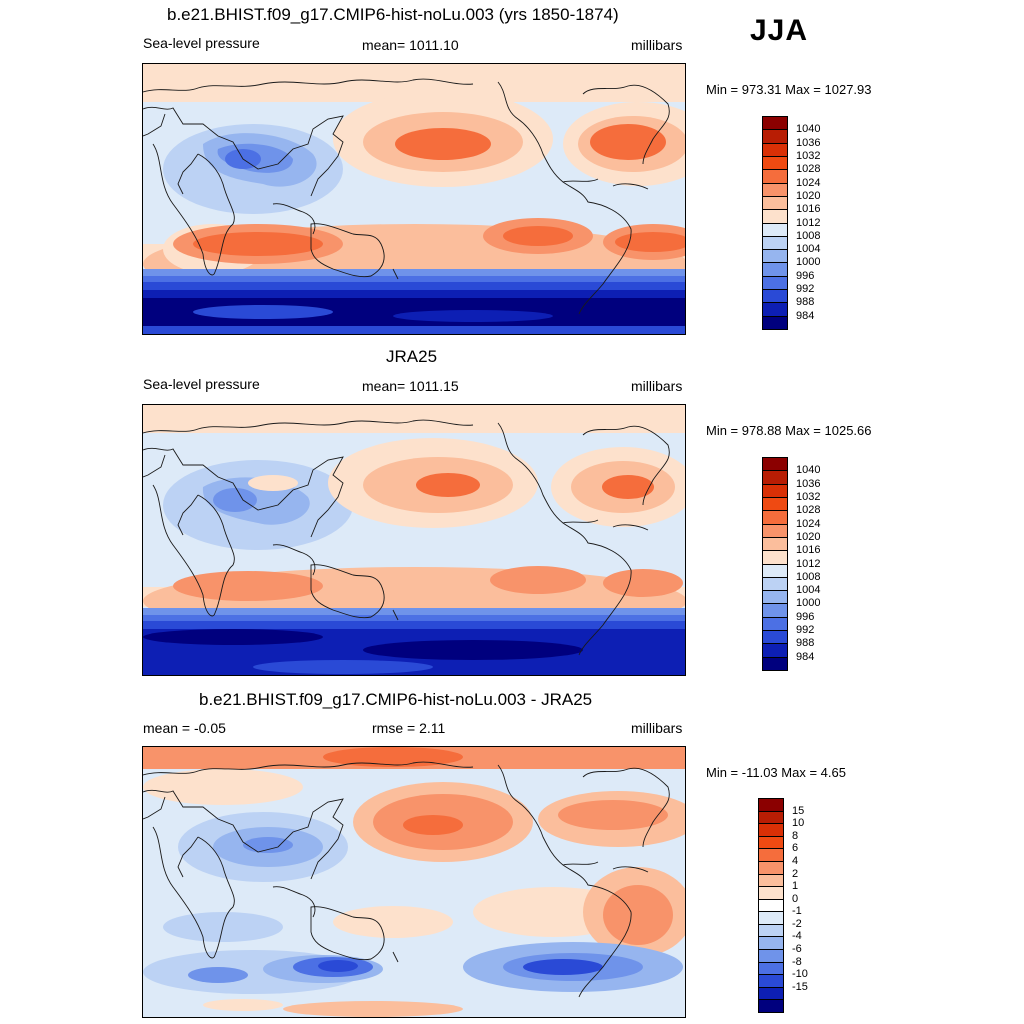 The height and width of the screenshot is (1024, 1024). Describe the element at coordinates (657, 728) in the screenshot. I see `panel-3-units-label: millibars` at that location.